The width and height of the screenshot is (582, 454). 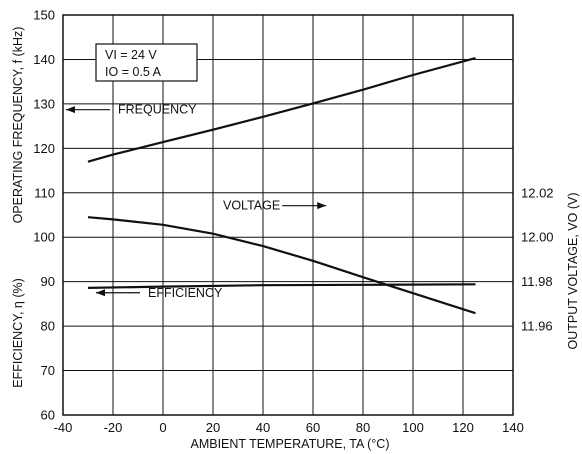 What do you see at coordinates (48, 281) in the screenshot?
I see `y-tick-label: 90` at bounding box center [48, 281].